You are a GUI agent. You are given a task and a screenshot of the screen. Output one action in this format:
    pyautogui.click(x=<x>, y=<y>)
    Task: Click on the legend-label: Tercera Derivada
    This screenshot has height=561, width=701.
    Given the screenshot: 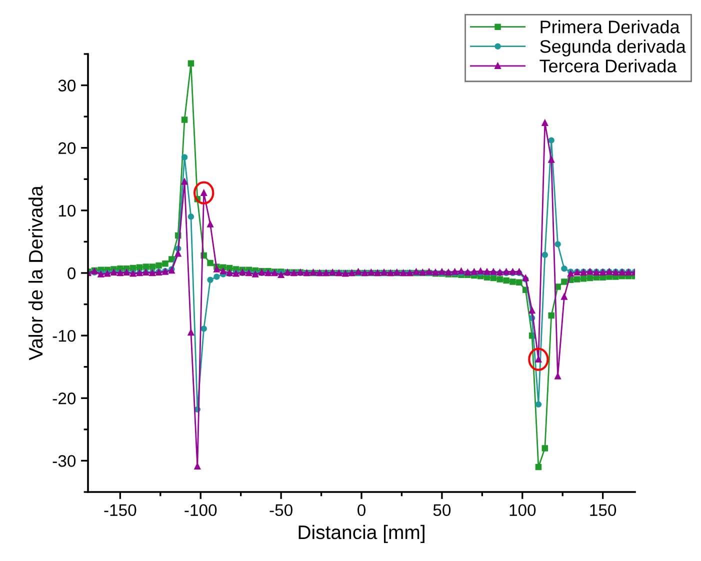 What is the action you would take?
    pyautogui.click(x=608, y=65)
    